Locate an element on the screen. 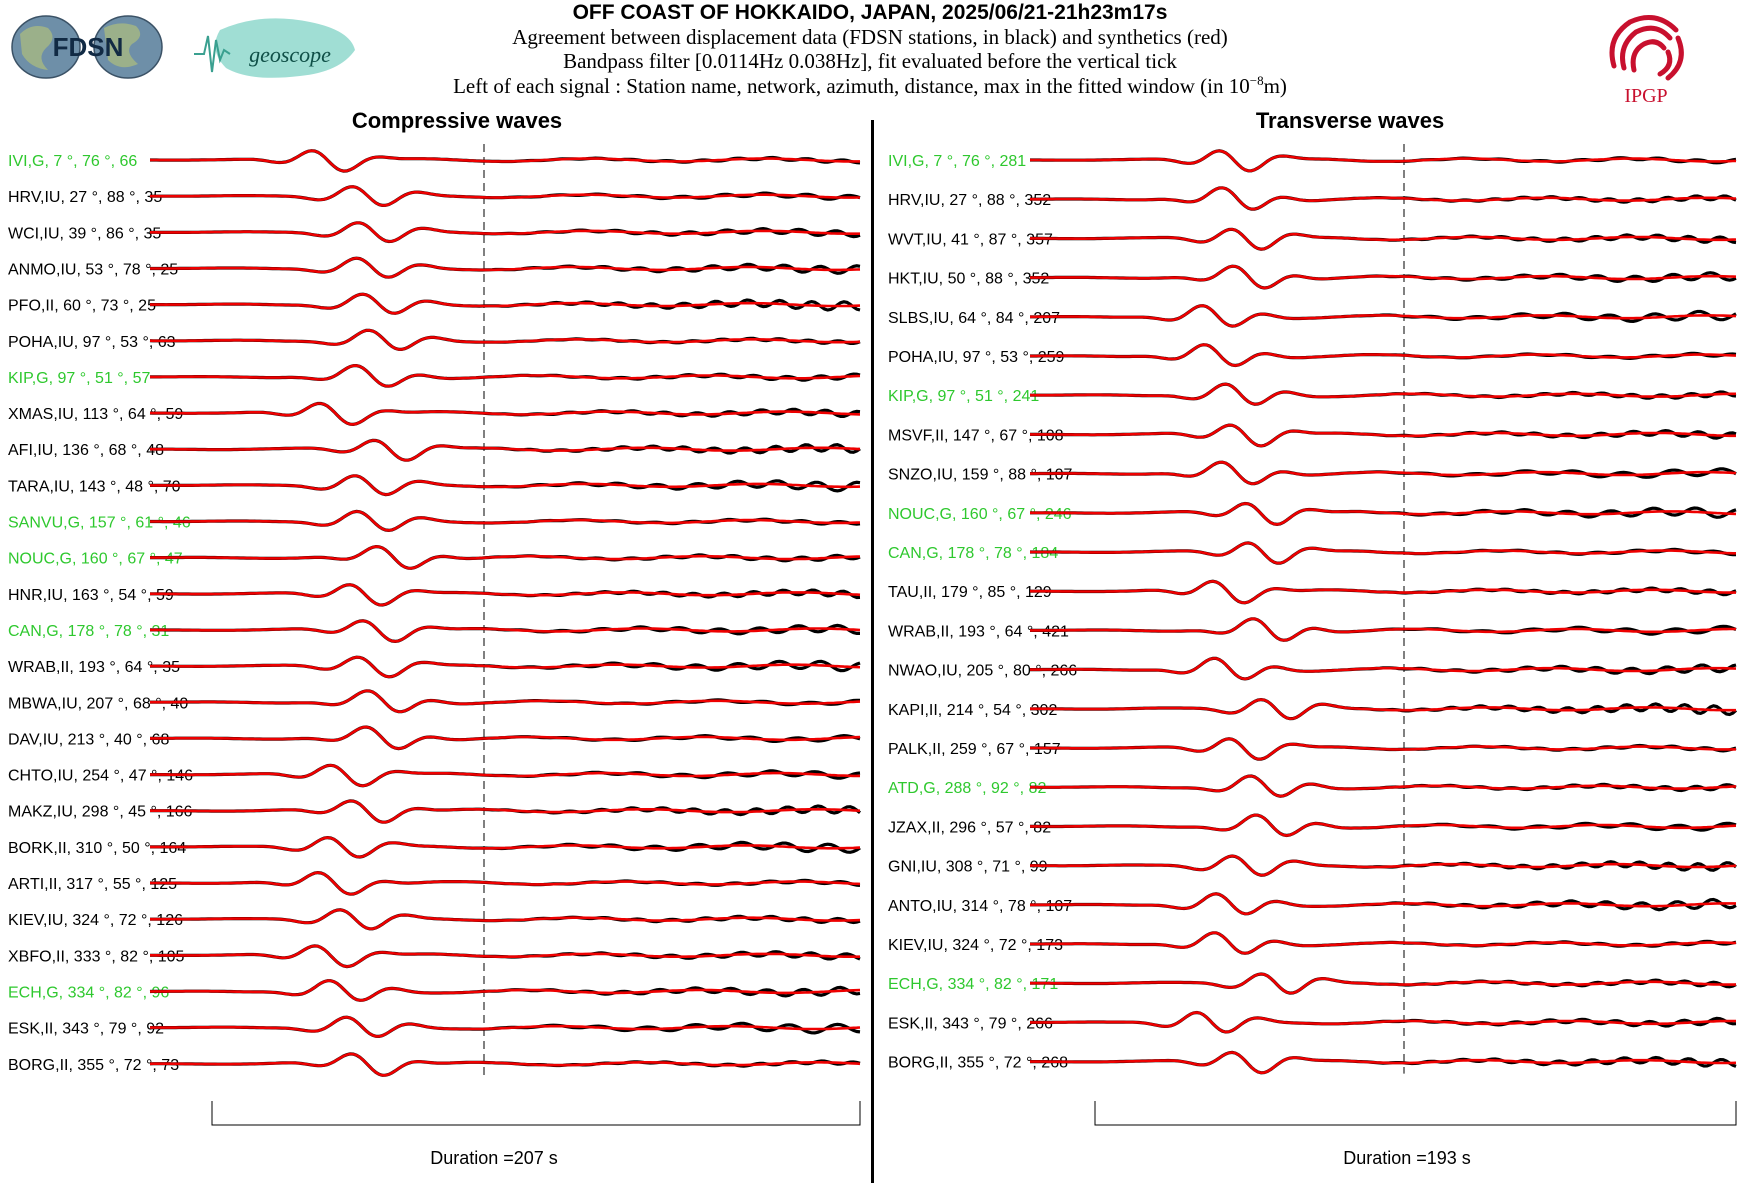 The height and width of the screenshot is (1183, 1740). station-label: SLBS,IU, 64 °, 84 °, 207 is located at coordinates (974, 318).